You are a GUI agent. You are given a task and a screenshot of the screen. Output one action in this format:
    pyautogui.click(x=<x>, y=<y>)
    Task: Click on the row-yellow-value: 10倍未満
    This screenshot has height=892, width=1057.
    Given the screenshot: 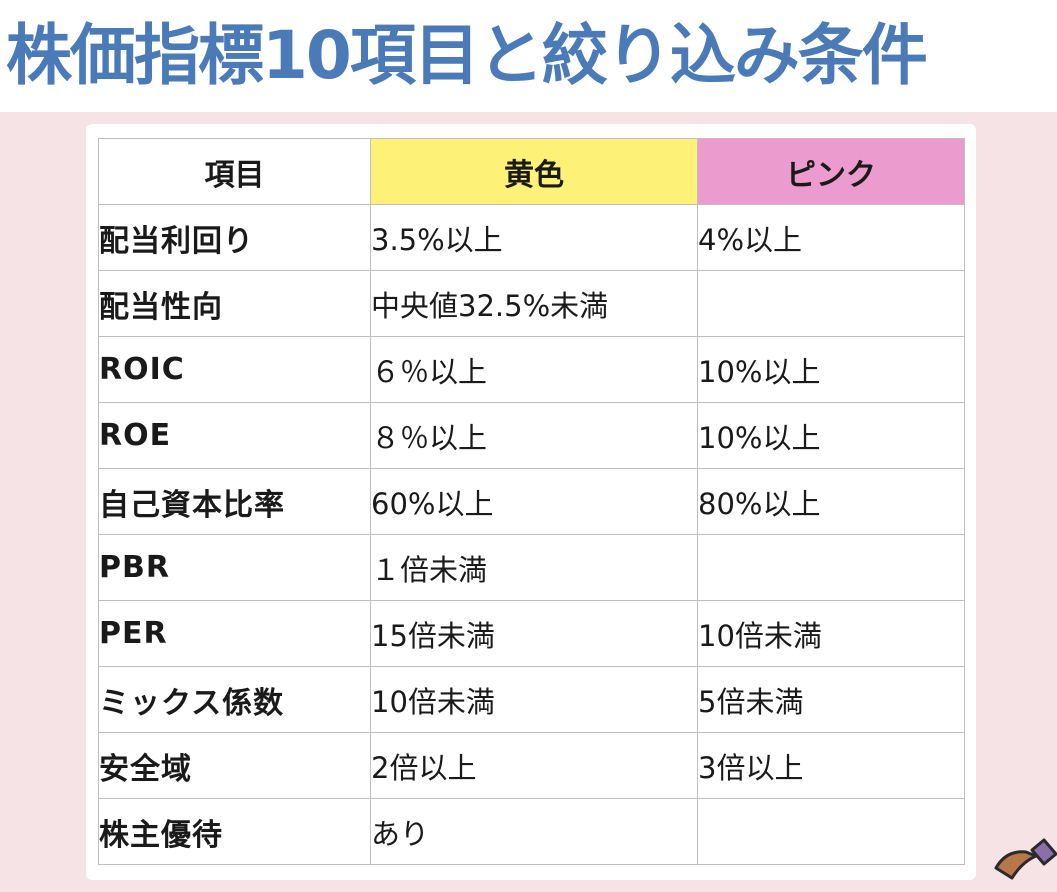 What is the action you would take?
    pyautogui.click(x=534, y=699)
    